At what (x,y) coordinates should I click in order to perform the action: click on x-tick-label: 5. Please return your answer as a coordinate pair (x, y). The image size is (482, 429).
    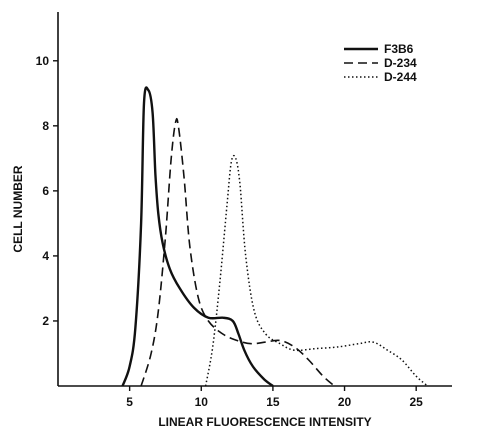
    Looking at the image, I should click on (129, 402).